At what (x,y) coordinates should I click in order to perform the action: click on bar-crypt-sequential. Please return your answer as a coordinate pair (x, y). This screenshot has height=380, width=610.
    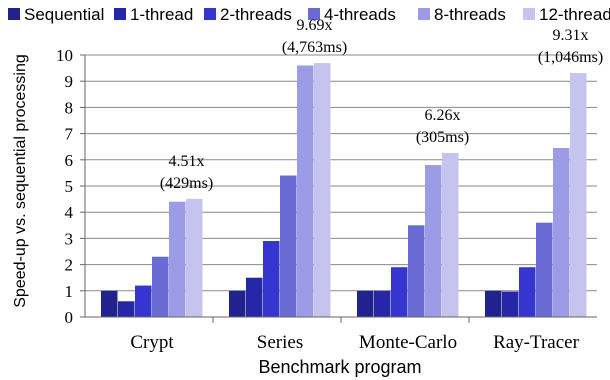
    Looking at the image, I should click on (109, 303).